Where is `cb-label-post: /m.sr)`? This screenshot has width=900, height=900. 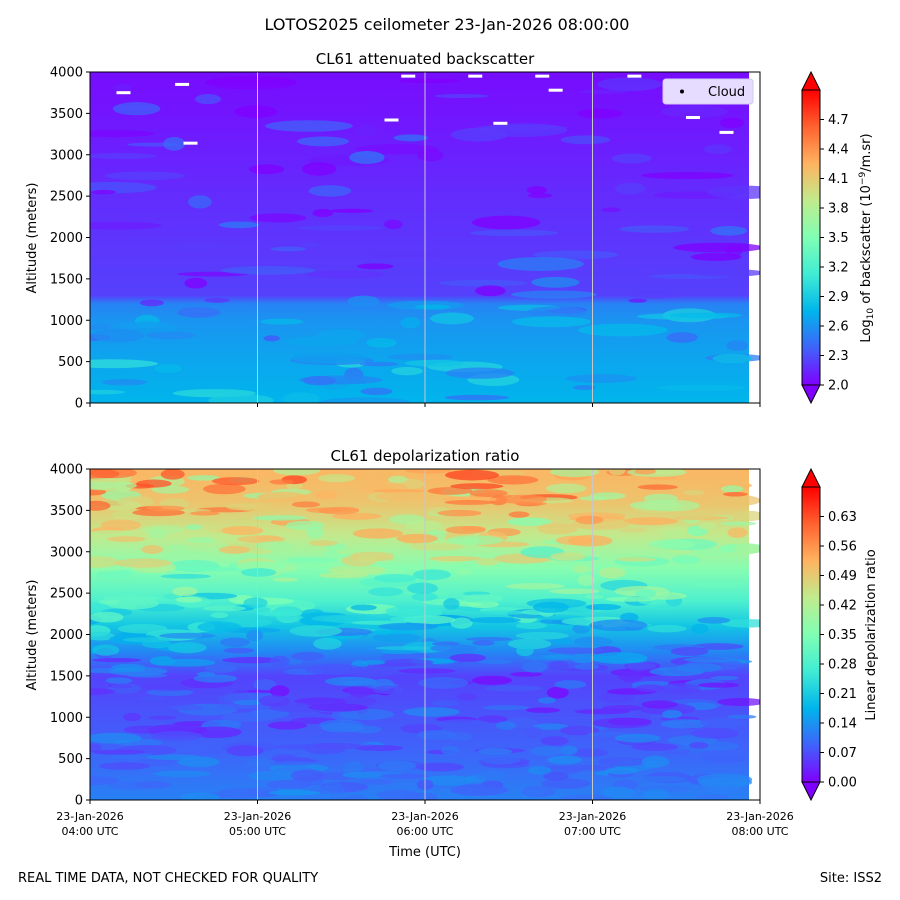
cb-label-post: /m.sr) is located at coordinates (866, 152).